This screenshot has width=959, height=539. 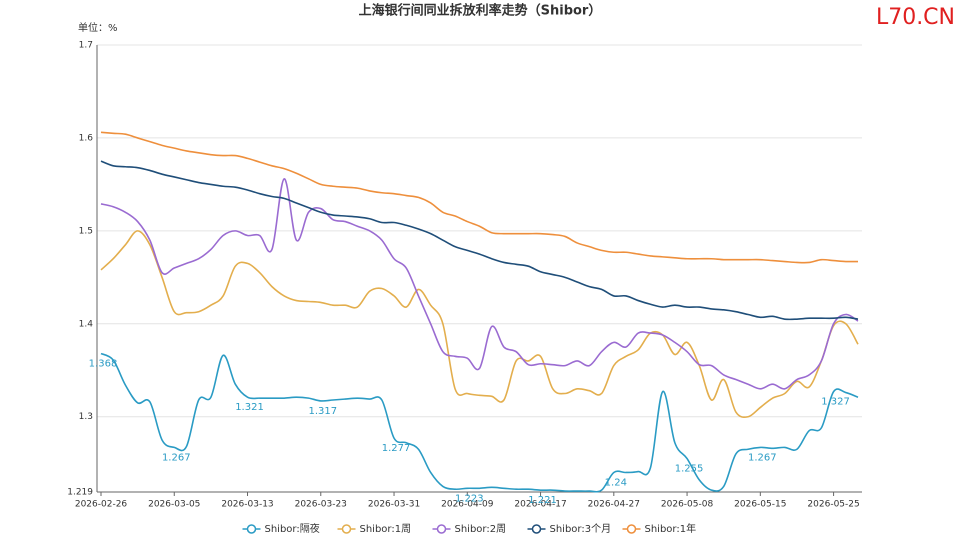 I want to click on legend-label: Shibor:1周, so click(x=386, y=529).